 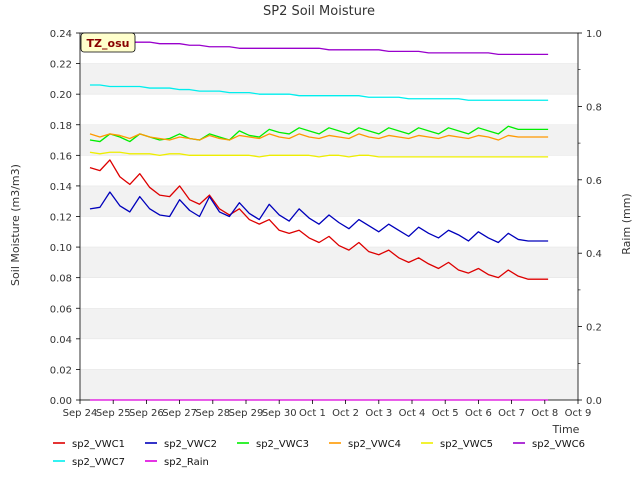 What do you see at coordinates (212, 413) in the screenshot?
I see `x-tick-label: Sep 28` at bounding box center [212, 413].